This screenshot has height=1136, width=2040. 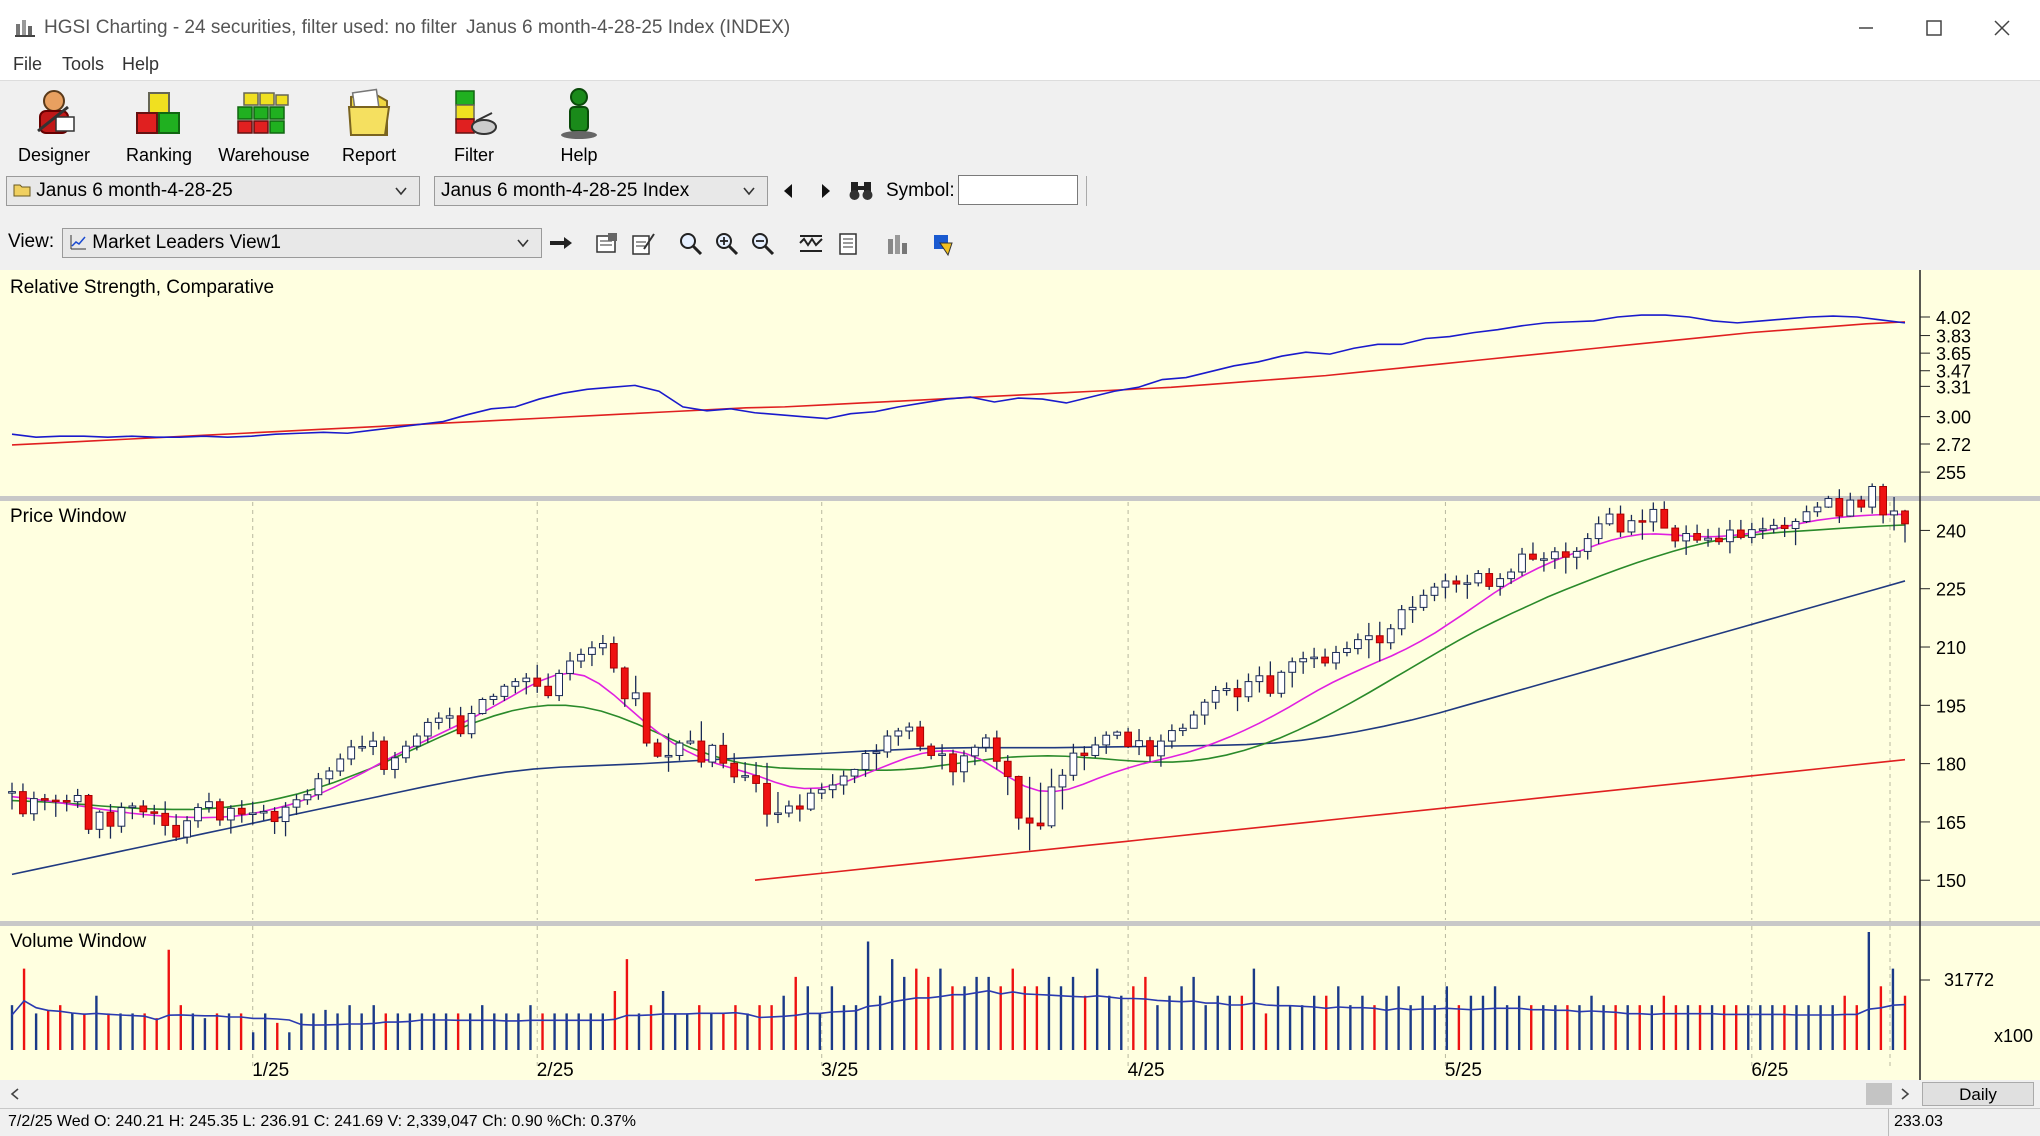 What do you see at coordinates (1953, 445) in the screenshot?
I see `rs-y-tick-label: 2.72` at bounding box center [1953, 445].